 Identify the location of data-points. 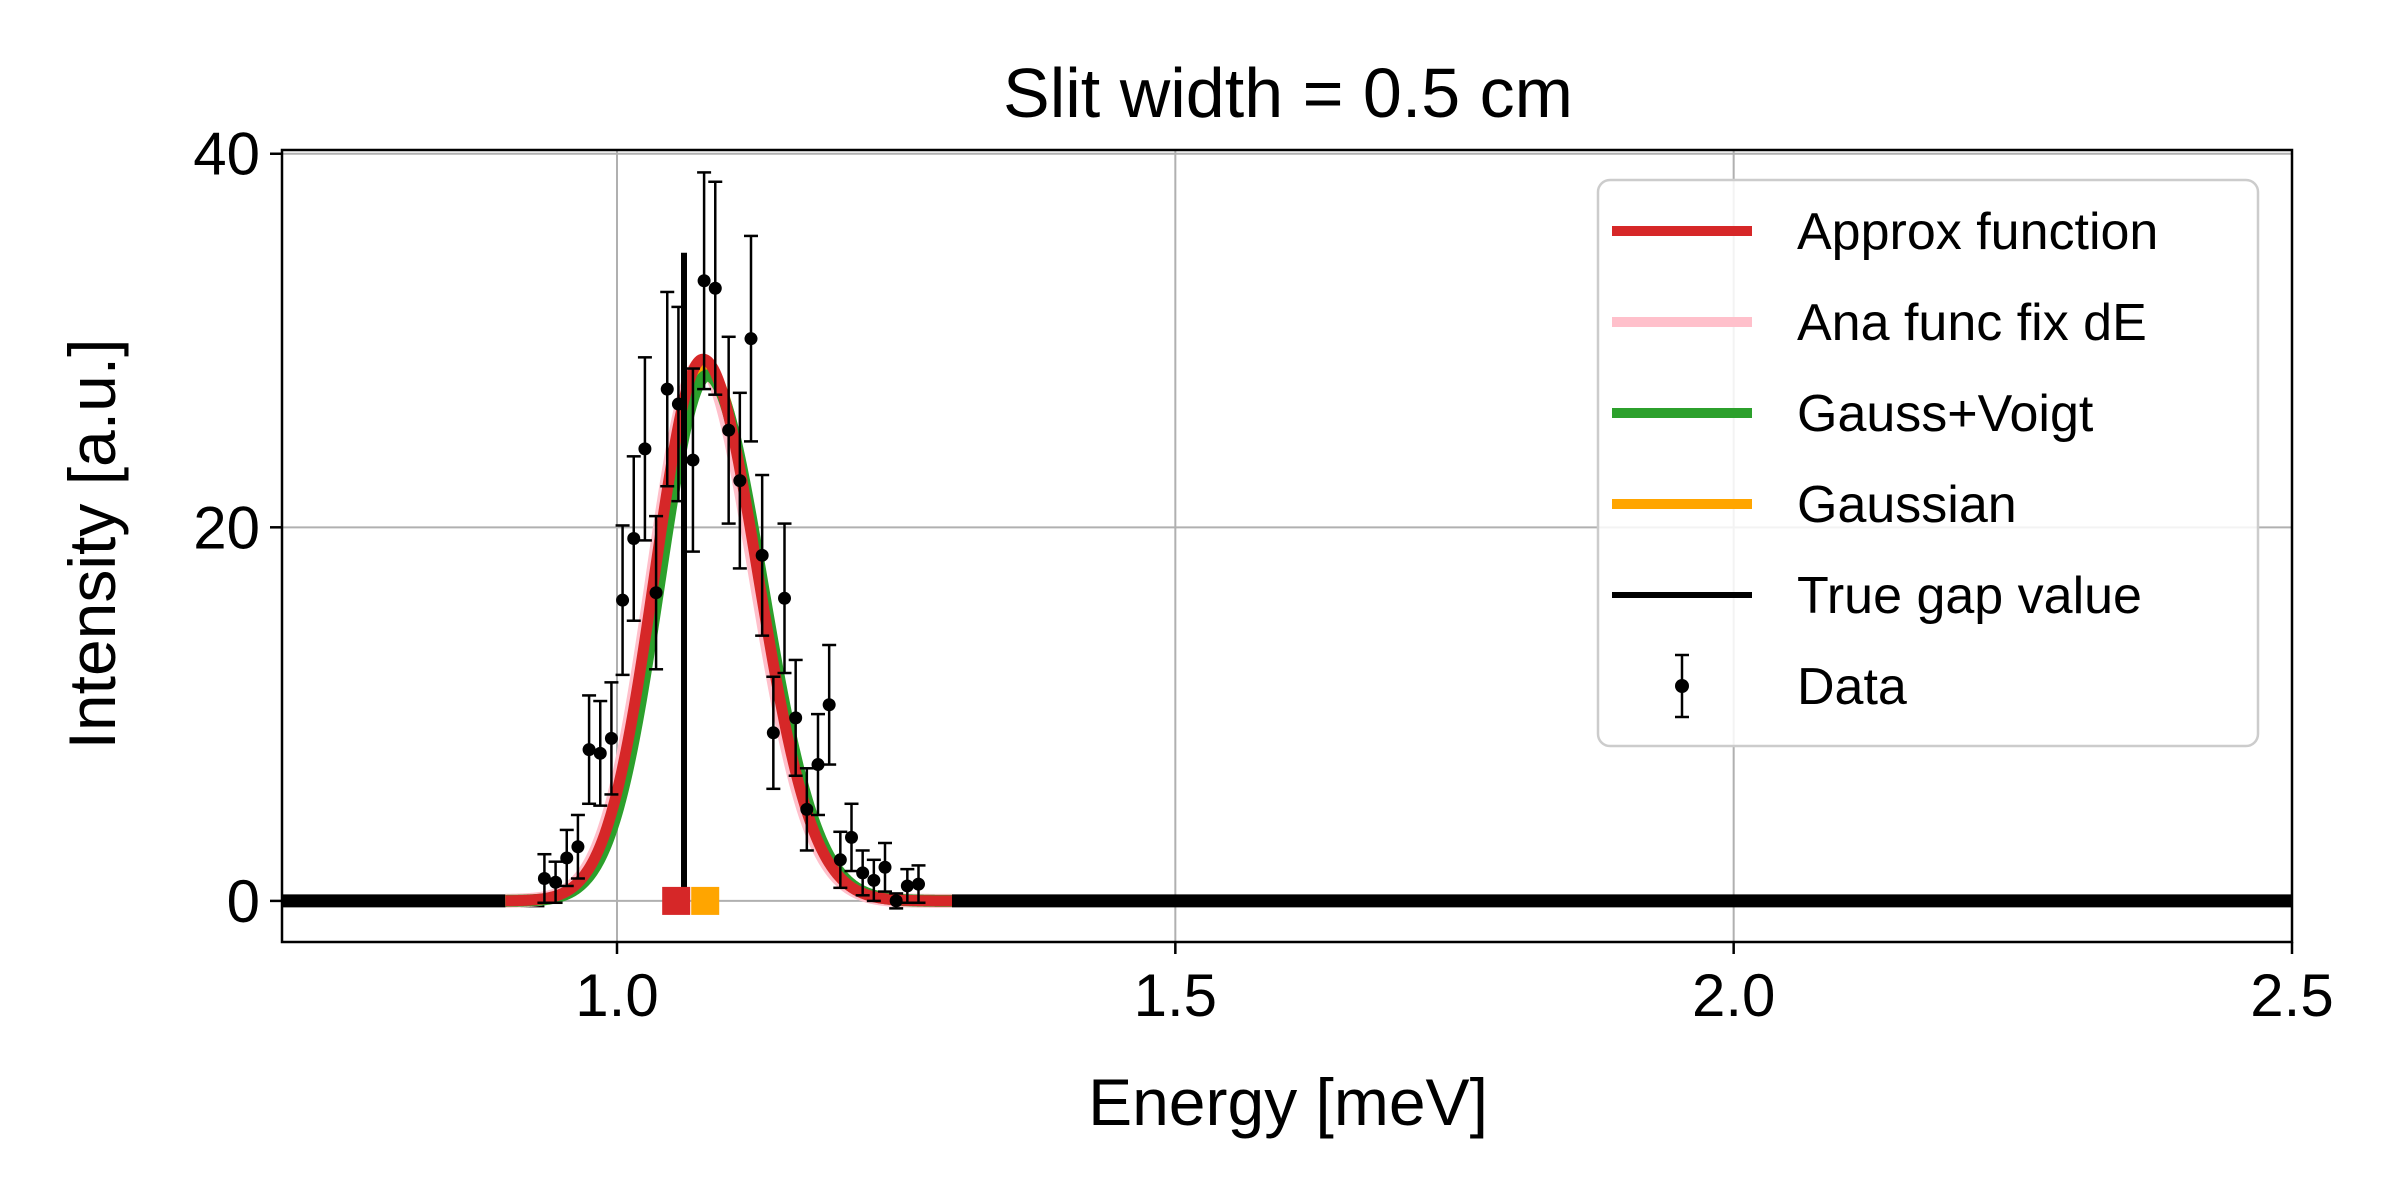
(731, 540).